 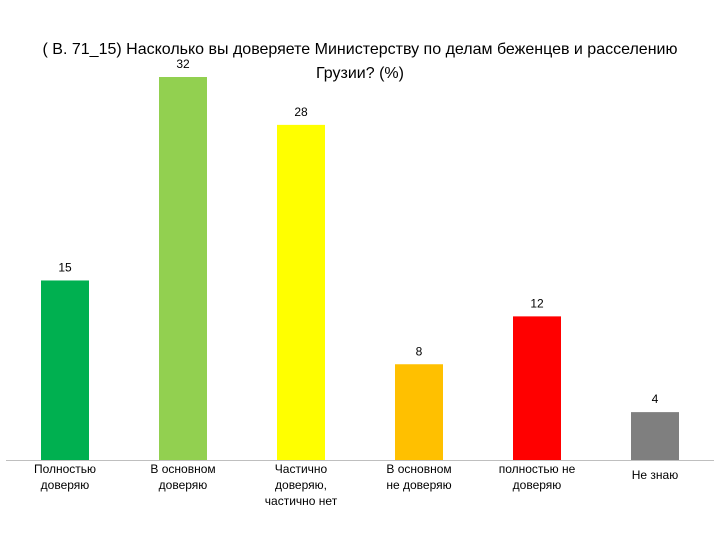 I want to click on tick-label-0: Полностью доверяю, so click(x=65, y=477).